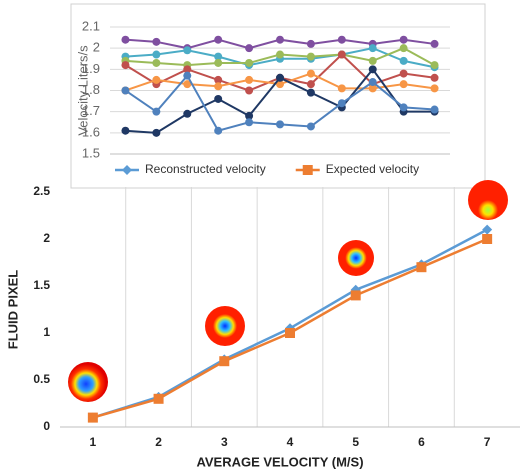 Image resolution: width=520 pixels, height=471 pixels. Describe the element at coordinates (487, 442) in the screenshot. I see `x-tick-label: 7` at that location.